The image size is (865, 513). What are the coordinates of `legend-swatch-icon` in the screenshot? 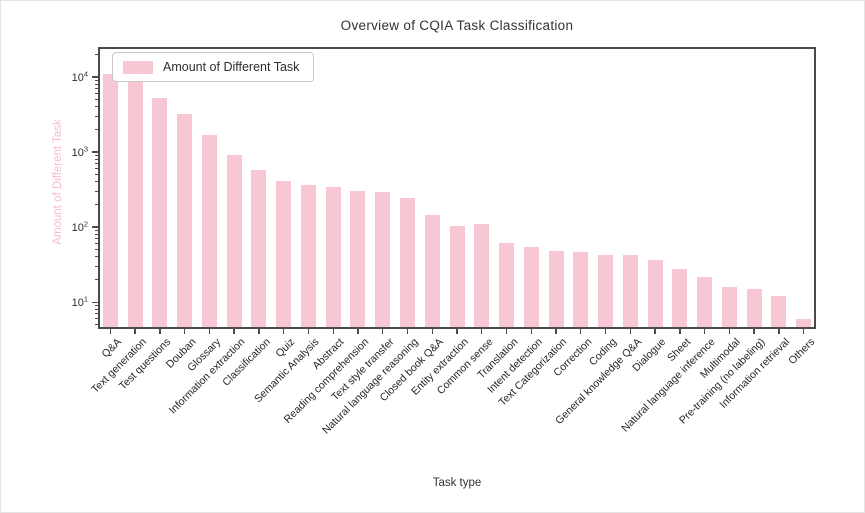 It's located at (138, 67).